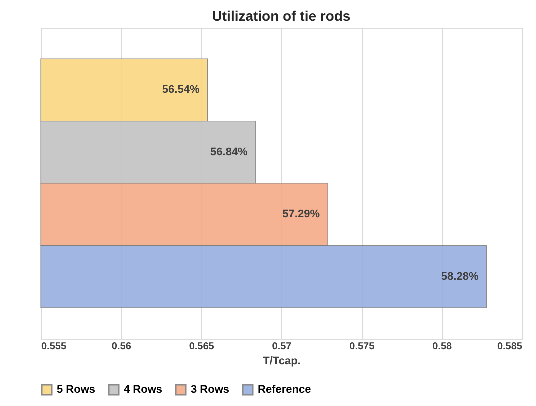 This screenshot has width=536, height=406. What do you see at coordinates (202, 347) in the screenshot?
I see `x-tick-label: 0.565` at bounding box center [202, 347].